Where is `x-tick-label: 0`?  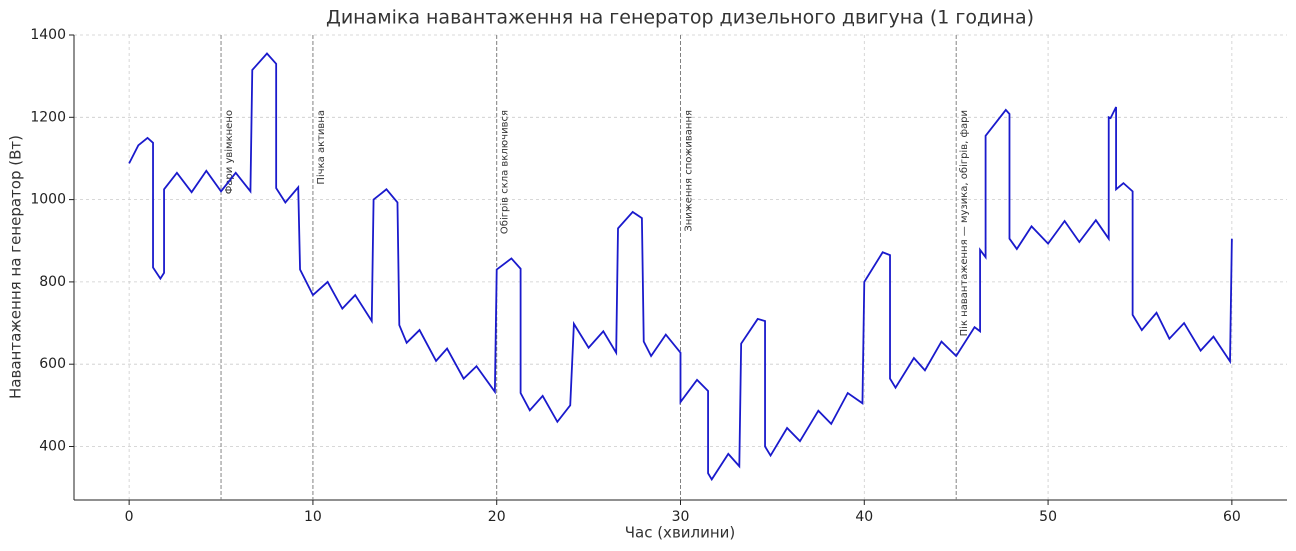 x-tick-label: 0 is located at coordinates (129, 517).